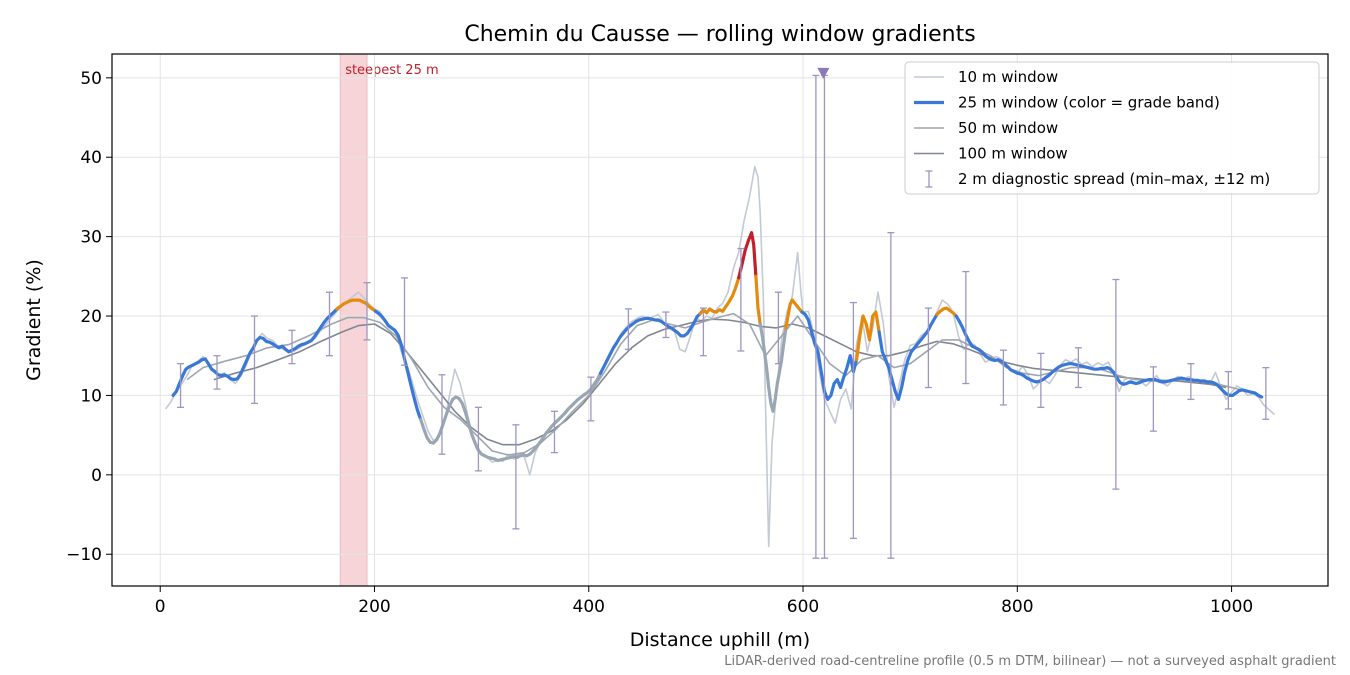 The width and height of the screenshot is (1350, 675). I want to click on legend-entry-w10: 10 m window, so click(986, 77).